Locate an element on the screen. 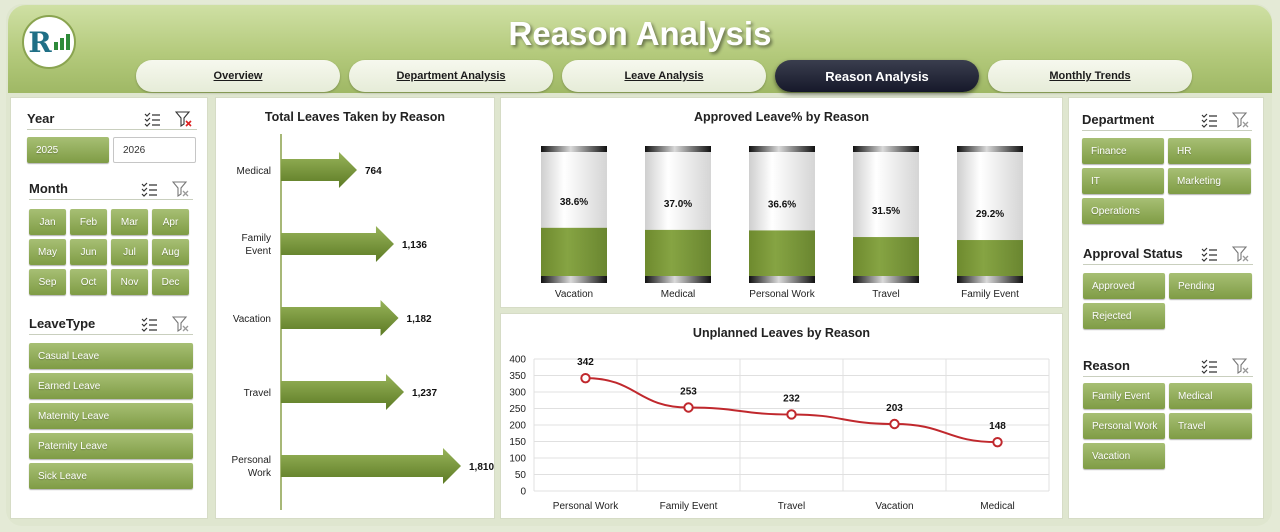  department-marketing-button: Marketing is located at coordinates (1209, 181).